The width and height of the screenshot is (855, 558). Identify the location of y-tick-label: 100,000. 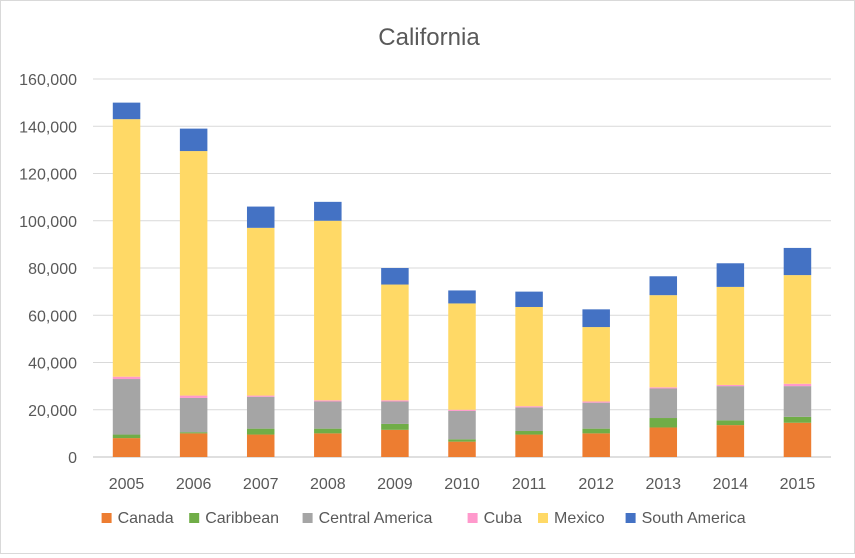
(48, 222).